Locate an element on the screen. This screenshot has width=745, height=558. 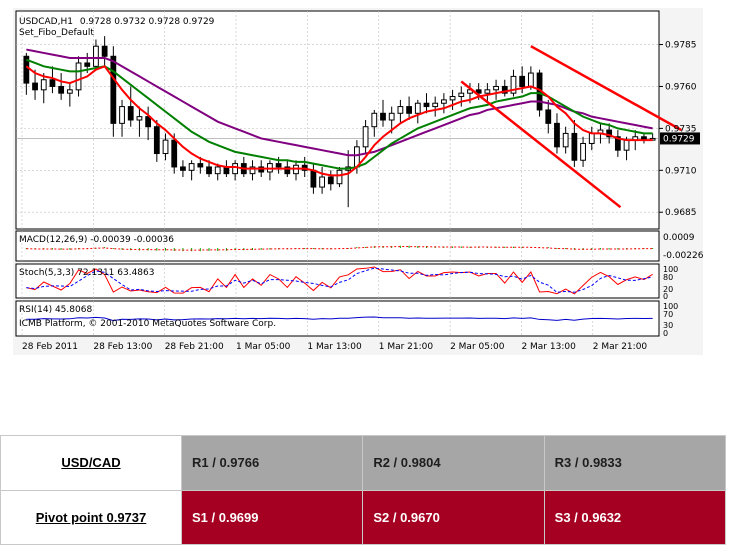
stoch-tick-label: 20 is located at coordinates (668, 289).